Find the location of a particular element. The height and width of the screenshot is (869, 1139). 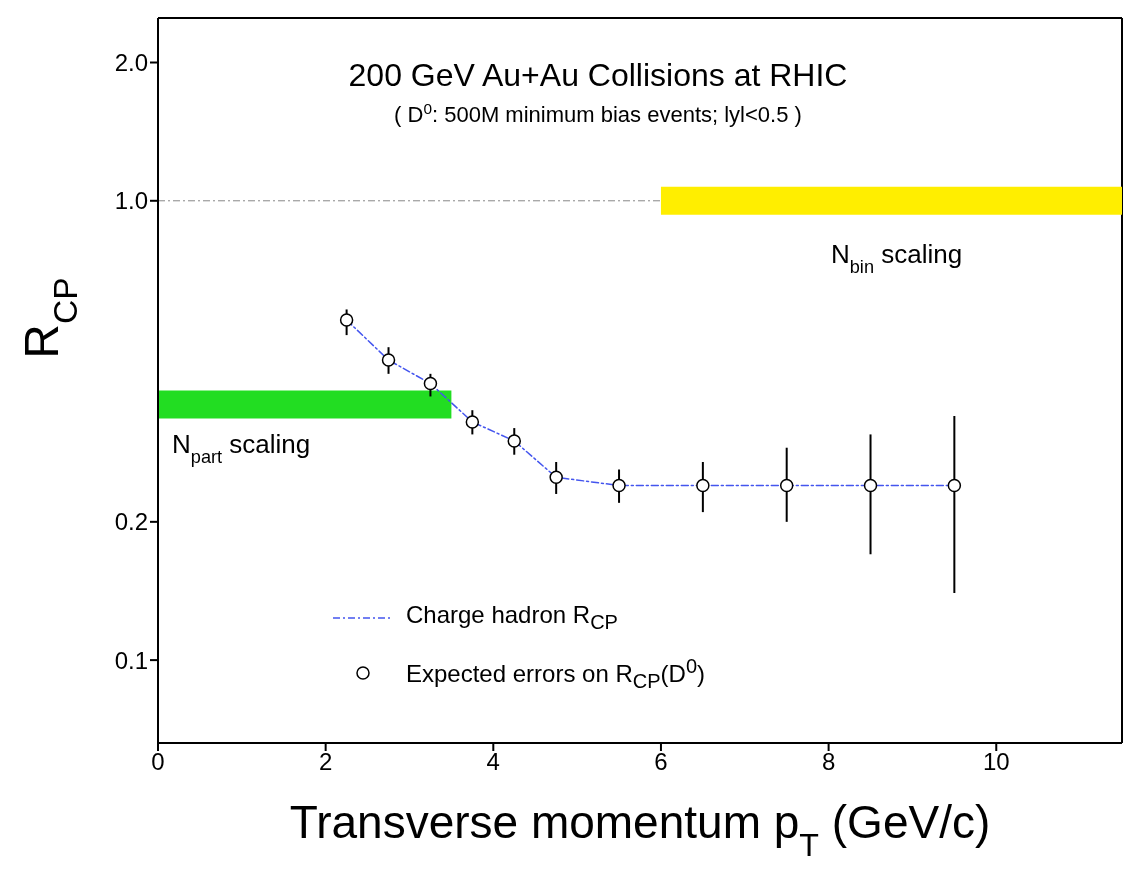

text: ( D$^{0}$: 500M minimum bias events; lyl<0.5 ) is located at coordinates (598, 113).